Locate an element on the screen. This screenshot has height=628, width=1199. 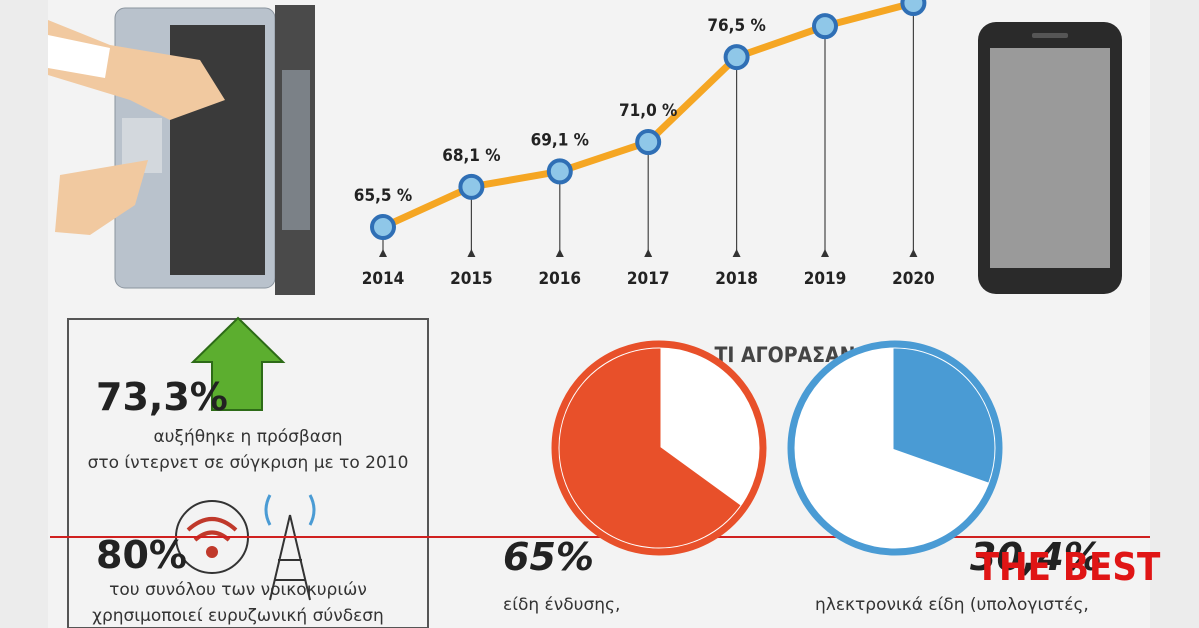
pie-label: 65% is located at coordinates (548, 557).